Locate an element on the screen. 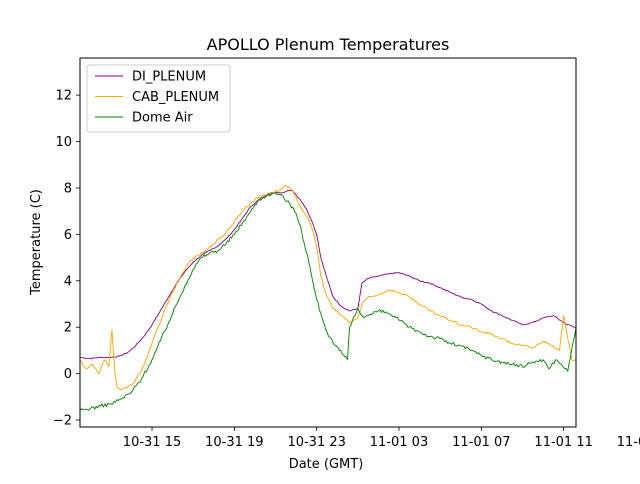  x-tick-label: 10-31 23 is located at coordinates (316, 442).